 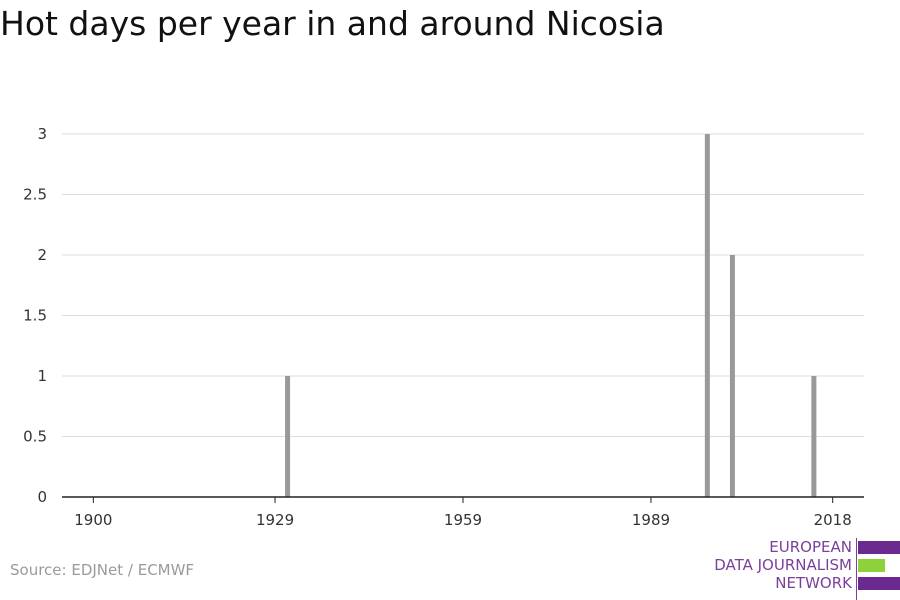 I want to click on x-tick-label: 1900, so click(x=93, y=520).